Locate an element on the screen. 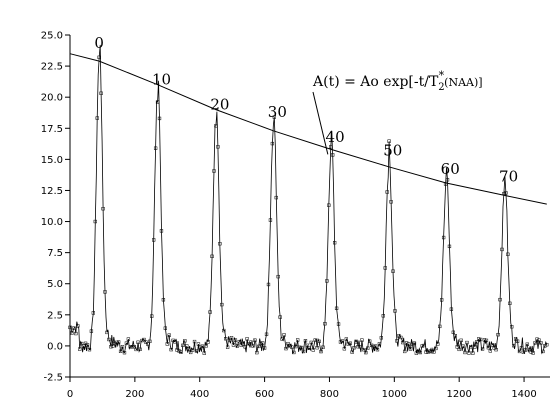 The height and width of the screenshot is (416, 560). peak-label: 30 is located at coordinates (277, 112).